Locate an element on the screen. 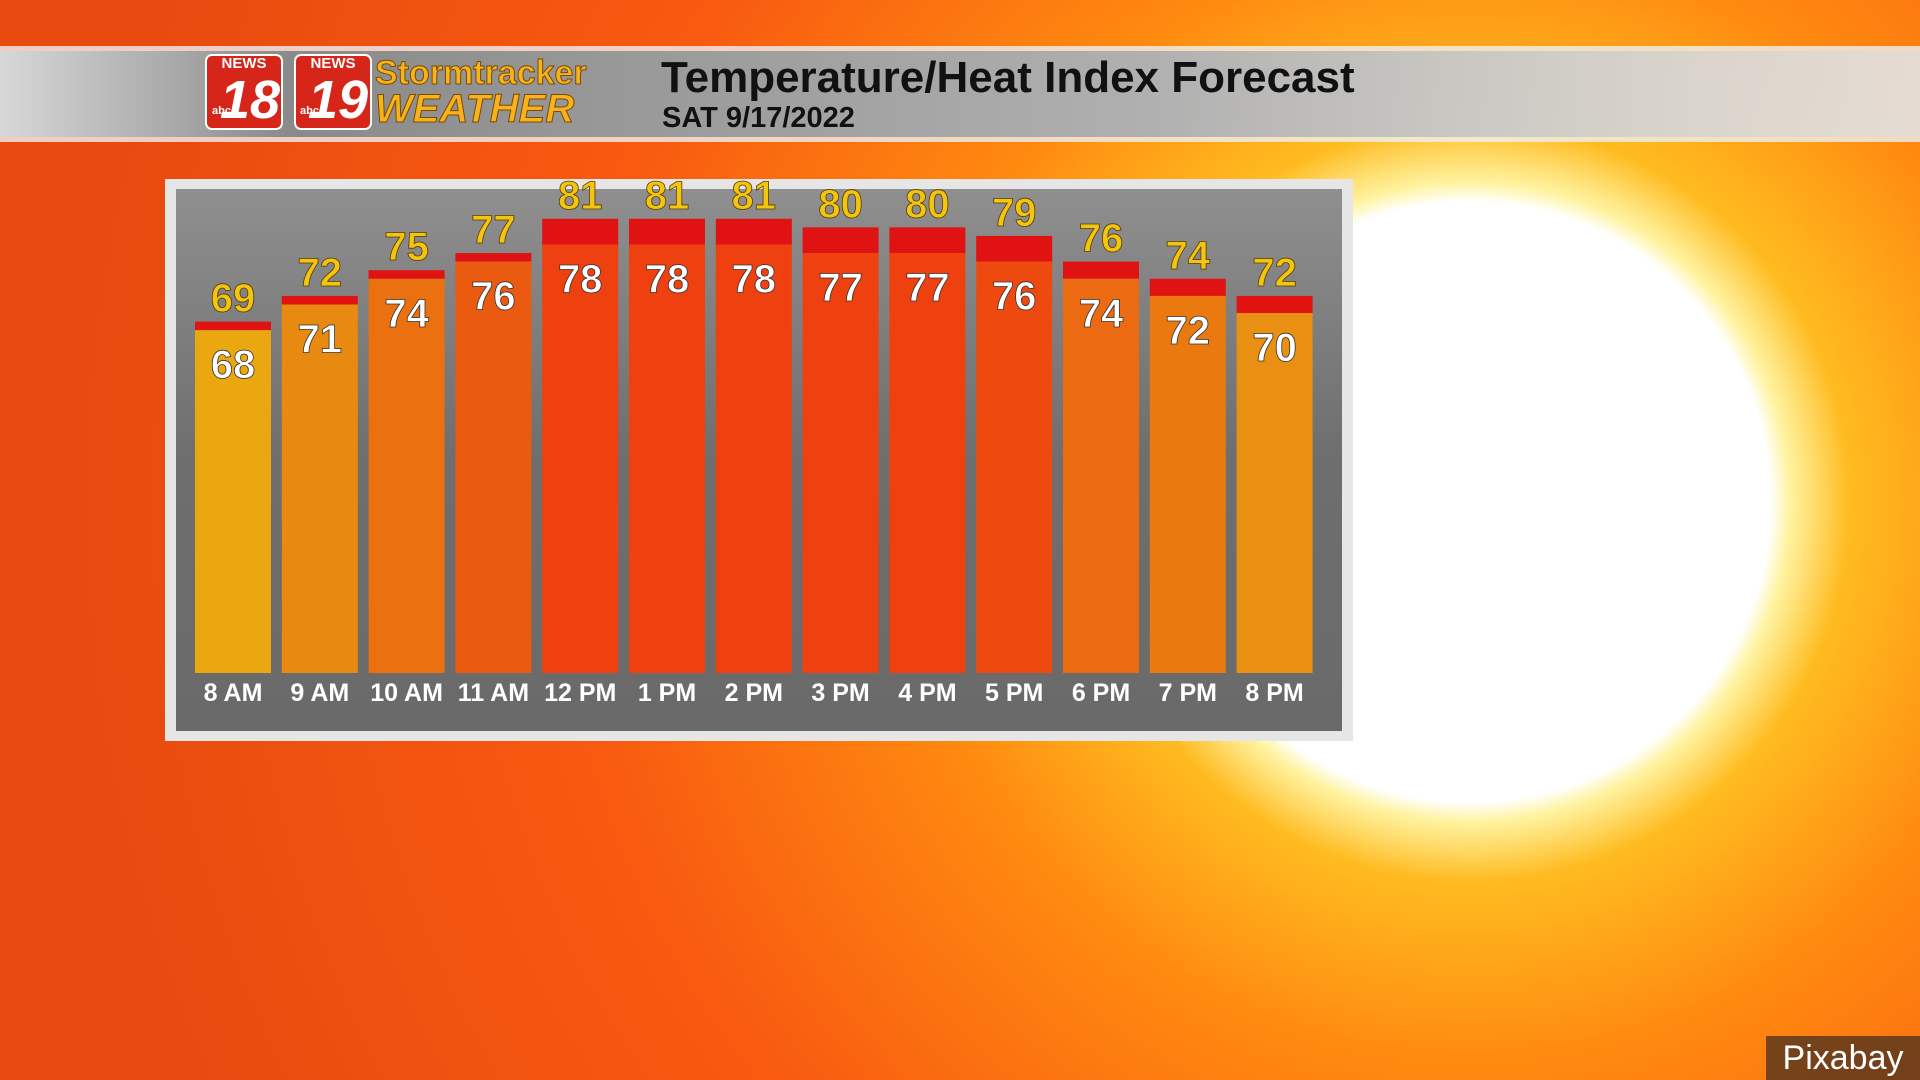 The image size is (1920, 1080). chart-title: Temperature/Heat Index Forecast is located at coordinates (1008, 77).